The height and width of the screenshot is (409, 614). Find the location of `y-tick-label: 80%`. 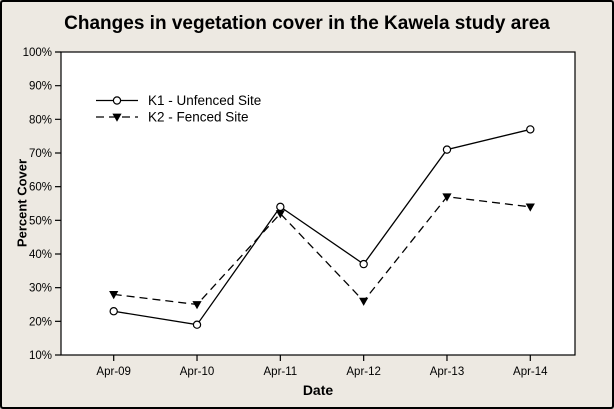

y-tick-label: 80% is located at coordinates (40, 120).